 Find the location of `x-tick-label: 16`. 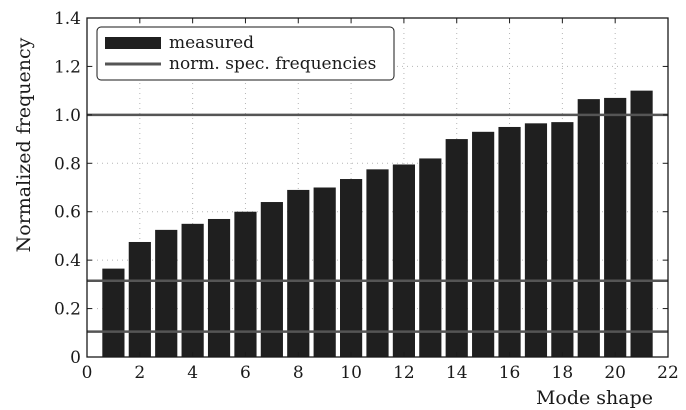

x-tick-label: 16 is located at coordinates (510, 373).